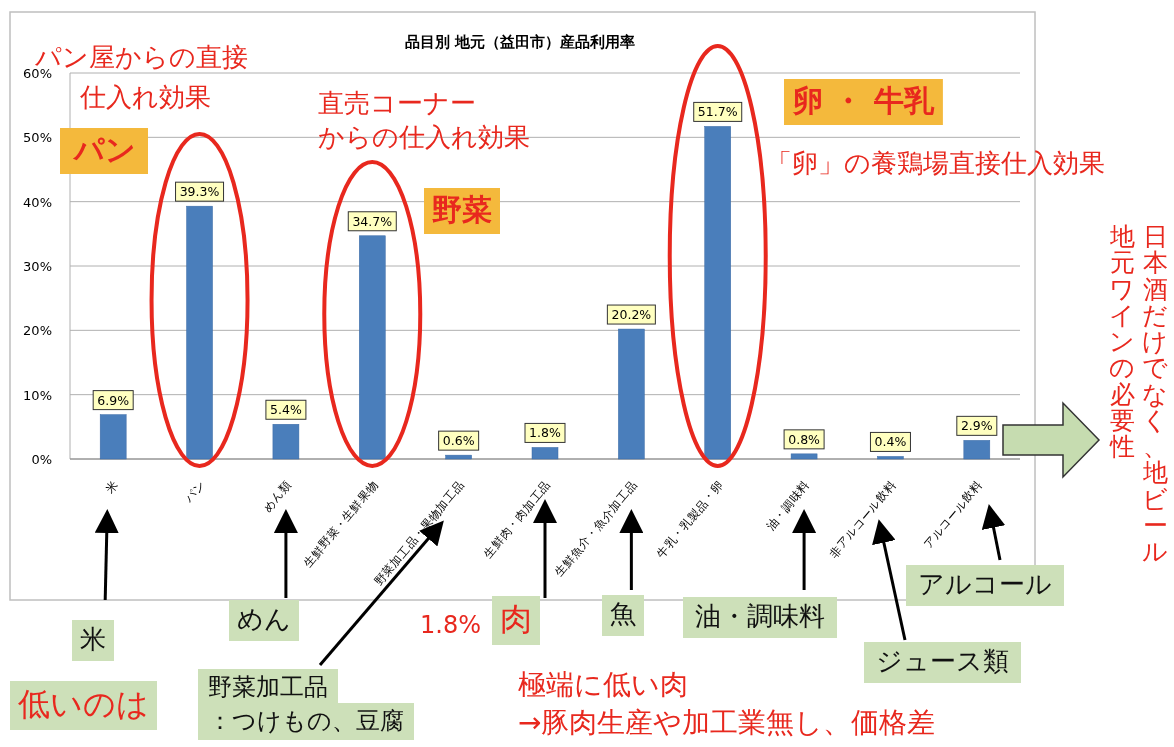 The width and height of the screenshot is (1174, 747). I want to click on data-label: 20.2%, so click(631, 315).